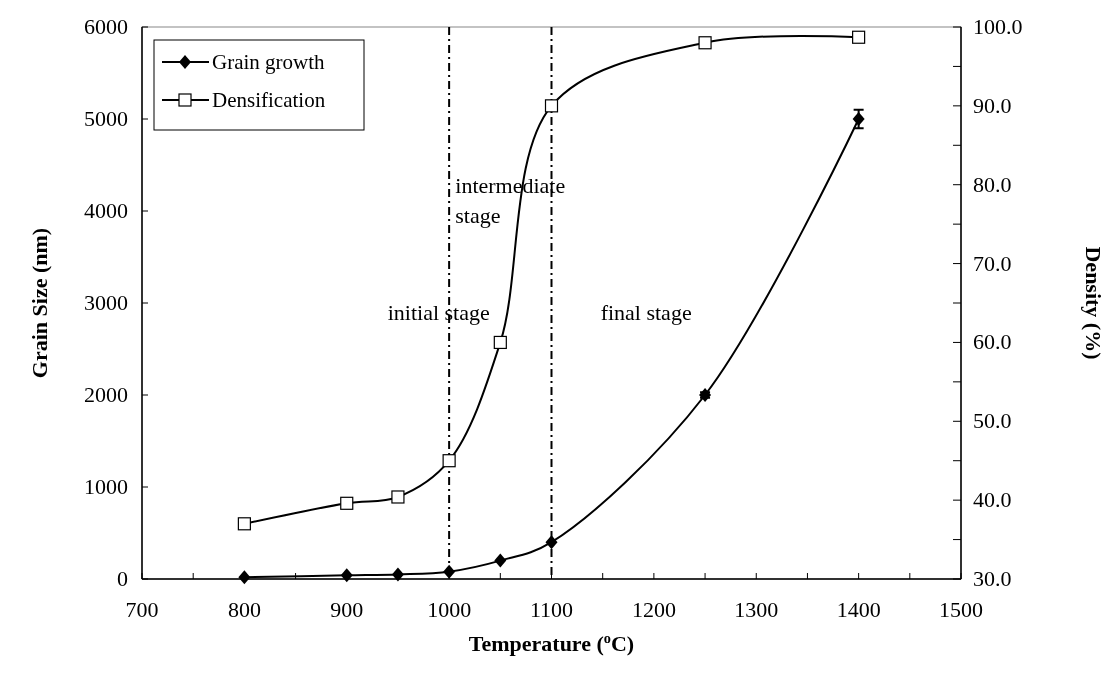  I want to click on y2-tick-label: 50.0, so click(992, 421).